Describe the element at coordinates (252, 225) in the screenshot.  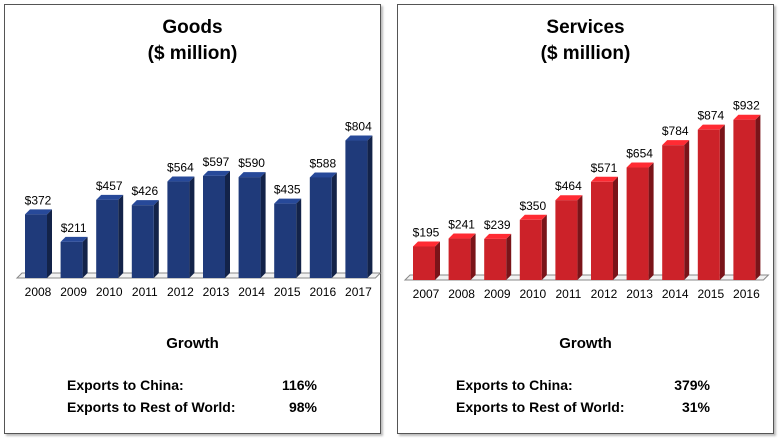
I see `goods-bar-2014` at that location.